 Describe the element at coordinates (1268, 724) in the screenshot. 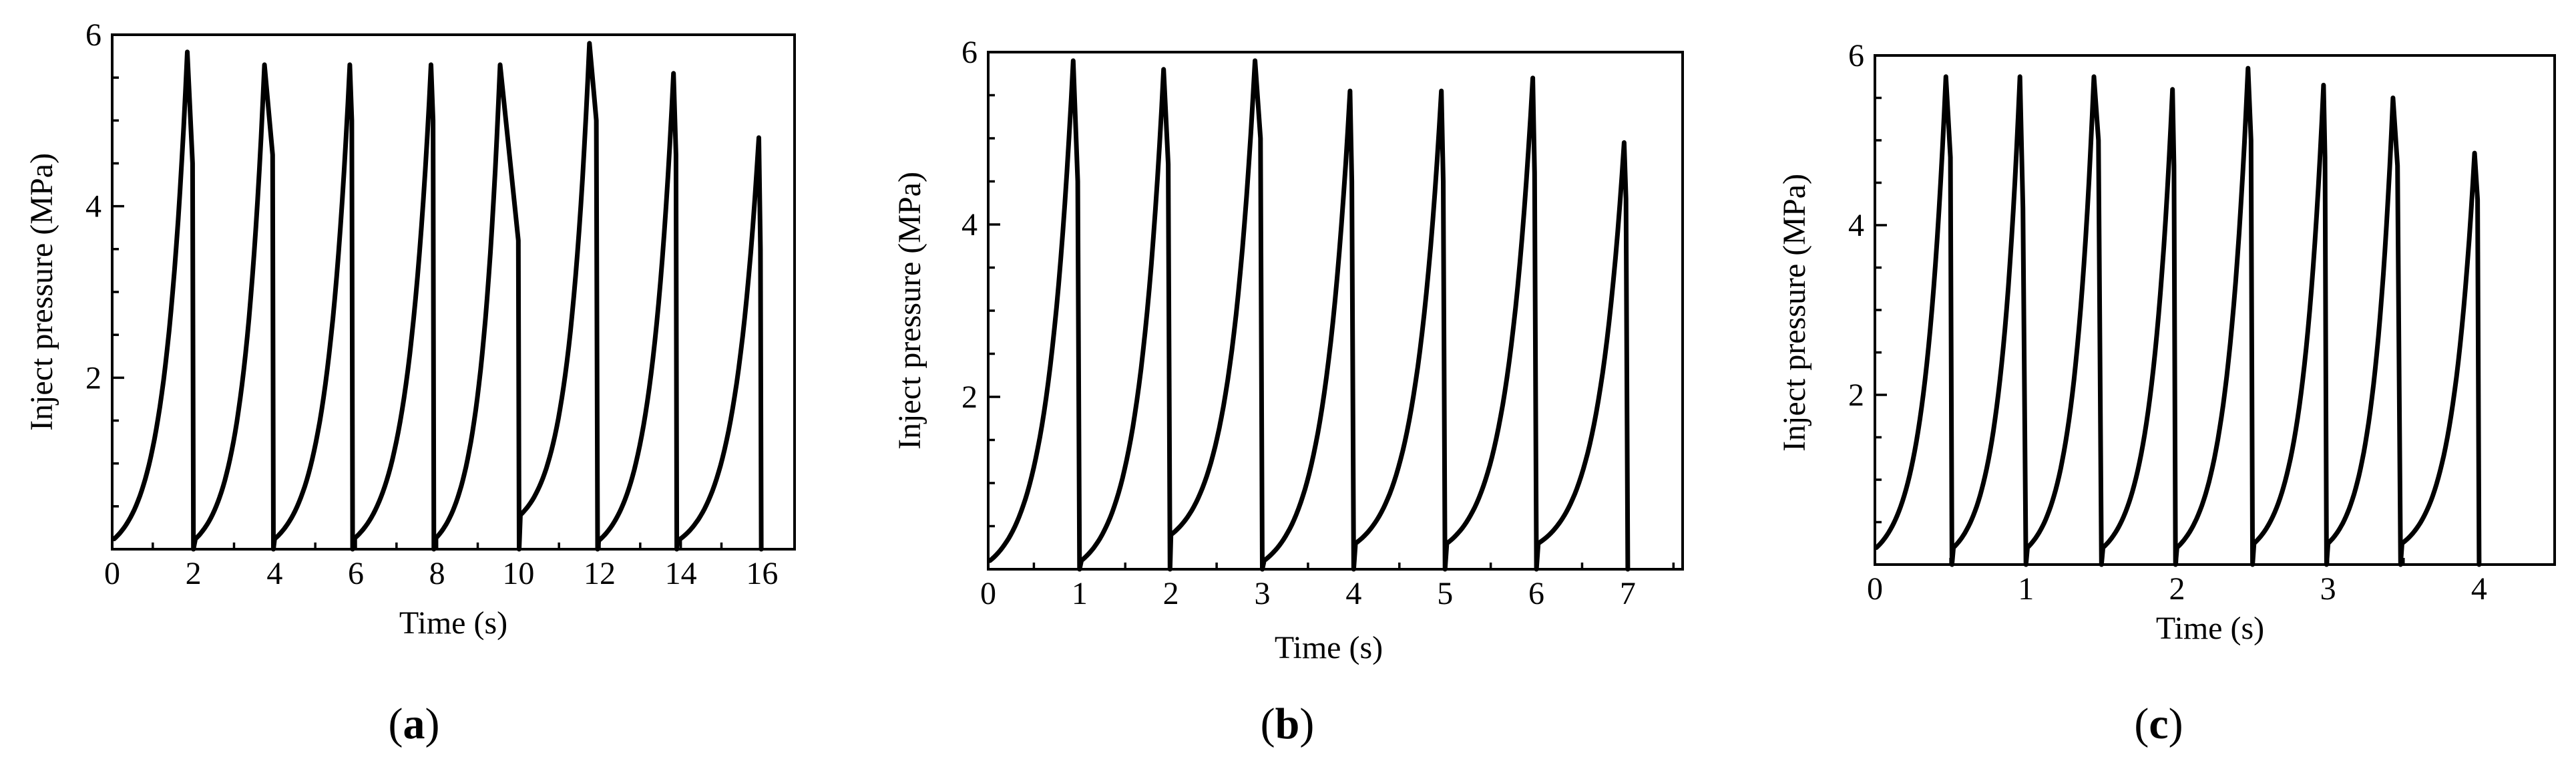

I see `panel-label-b-open: (` at that location.